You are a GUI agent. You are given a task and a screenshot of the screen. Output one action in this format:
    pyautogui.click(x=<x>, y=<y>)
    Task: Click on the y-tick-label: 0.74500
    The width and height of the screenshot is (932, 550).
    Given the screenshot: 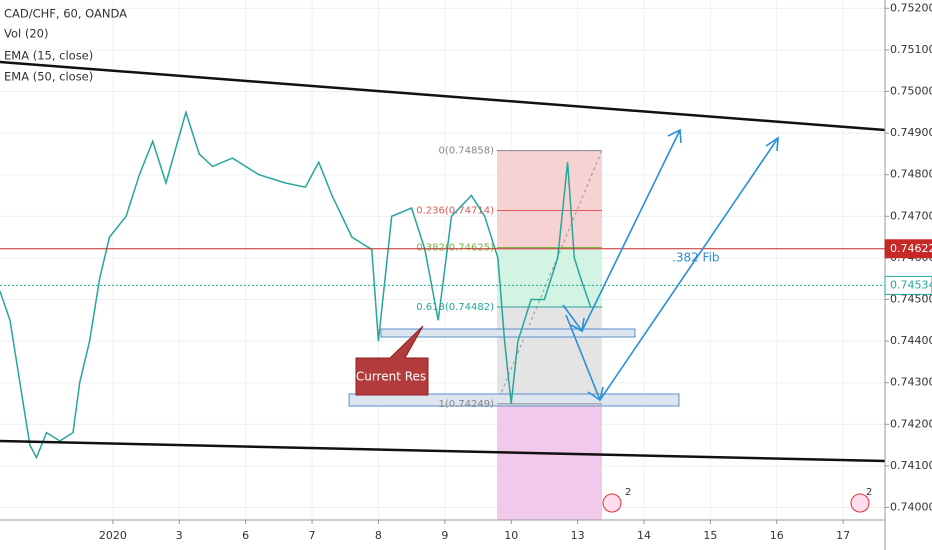 What is the action you would take?
    pyautogui.click(x=911, y=299)
    